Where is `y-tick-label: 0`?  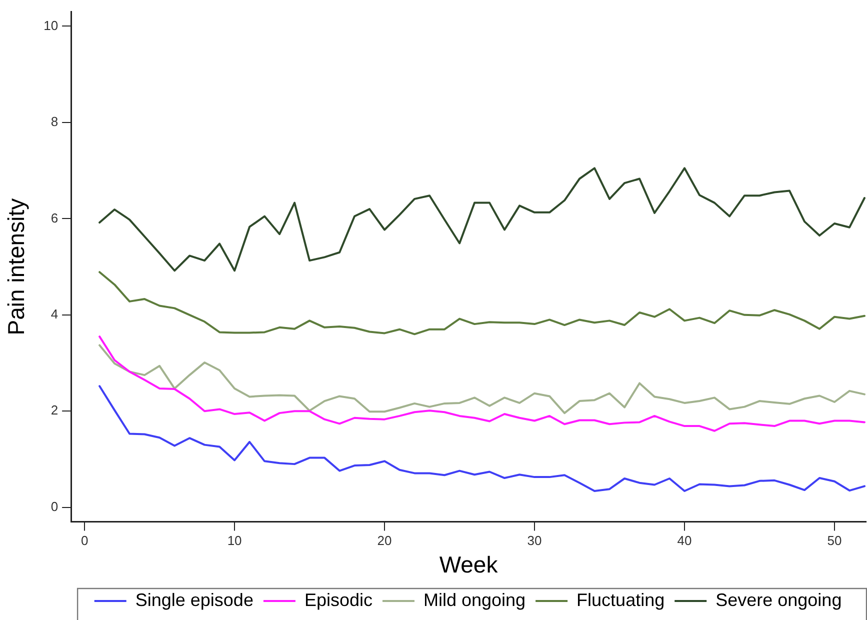
y-tick-label: 0 is located at coordinates (54, 506).